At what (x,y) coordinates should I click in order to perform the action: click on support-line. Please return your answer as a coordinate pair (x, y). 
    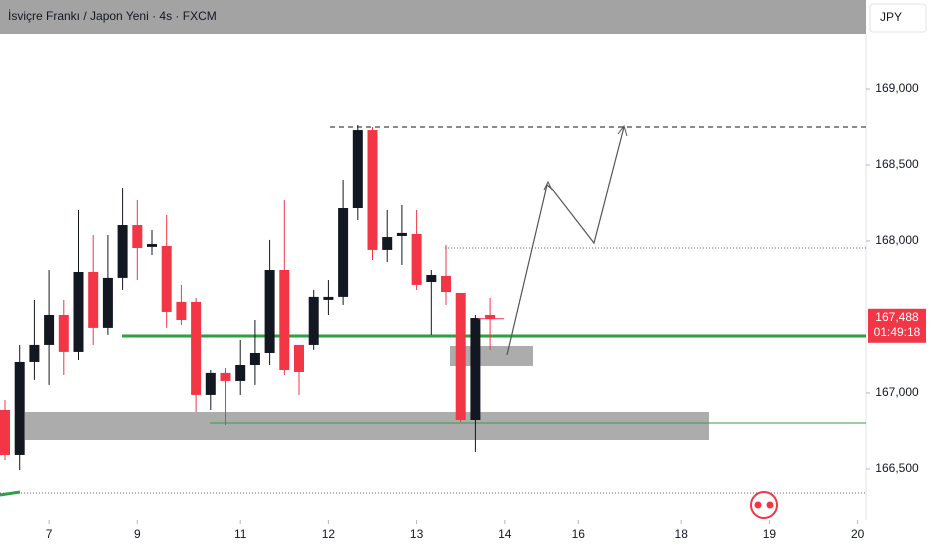
    Looking at the image, I should click on (10, 493).